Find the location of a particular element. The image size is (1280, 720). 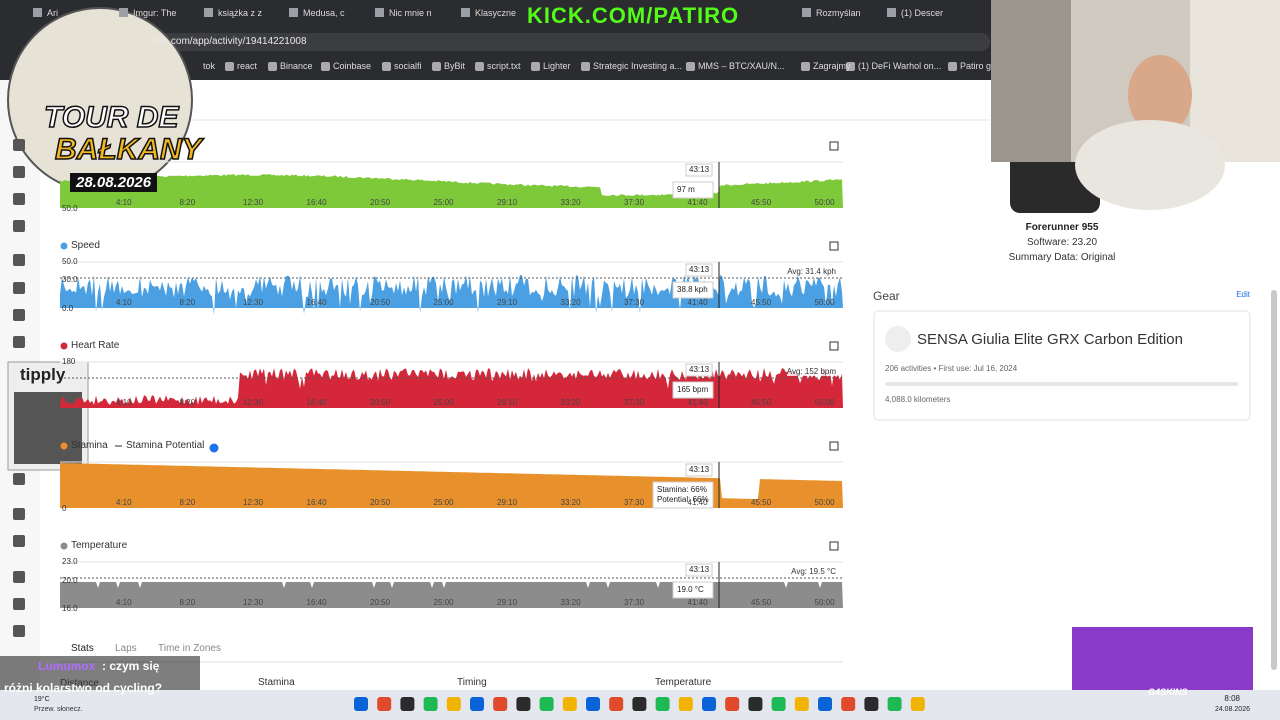

tab: Nic mnie n is located at coordinates (410, 13).